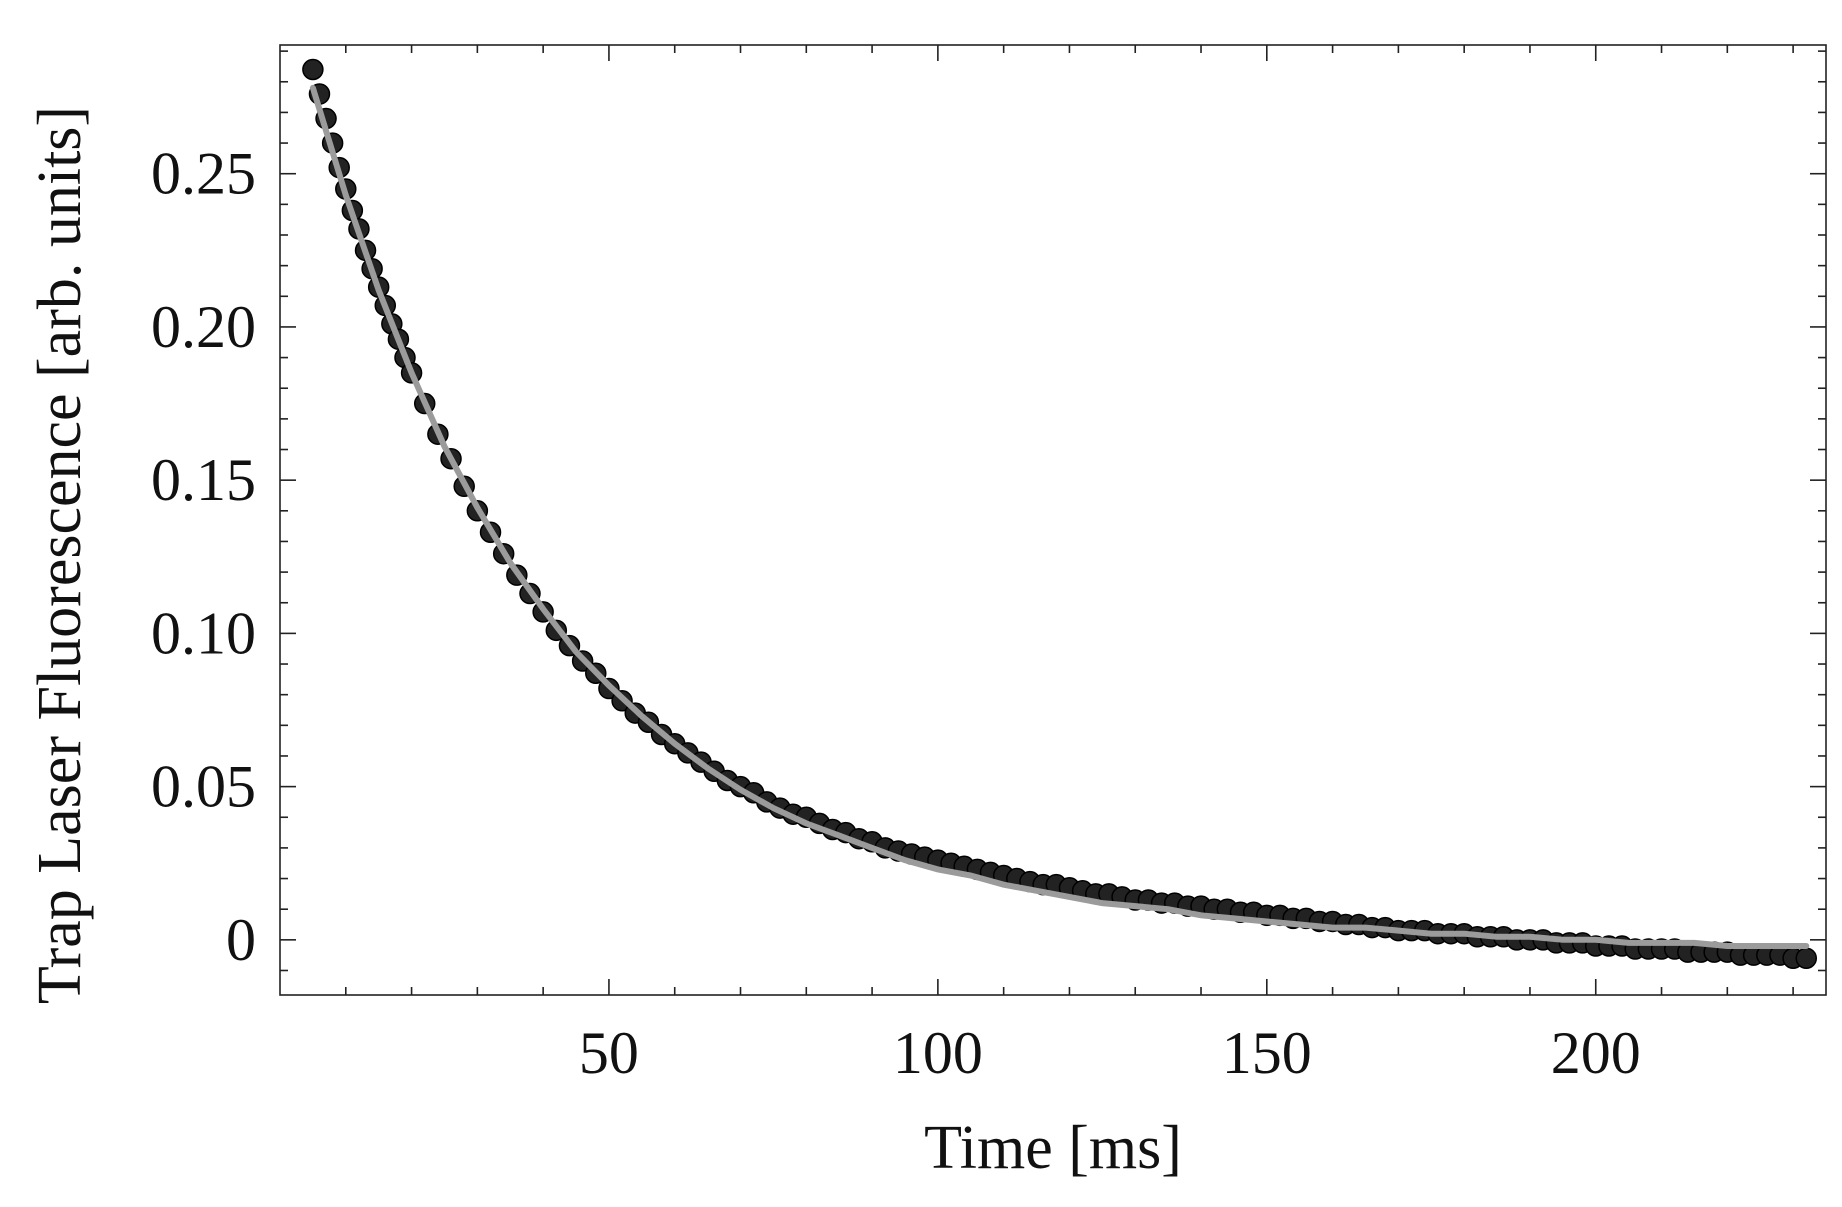 The width and height of the screenshot is (1842, 1207). I want to click on x-axis-title: Time [ms], so click(1053, 1148).